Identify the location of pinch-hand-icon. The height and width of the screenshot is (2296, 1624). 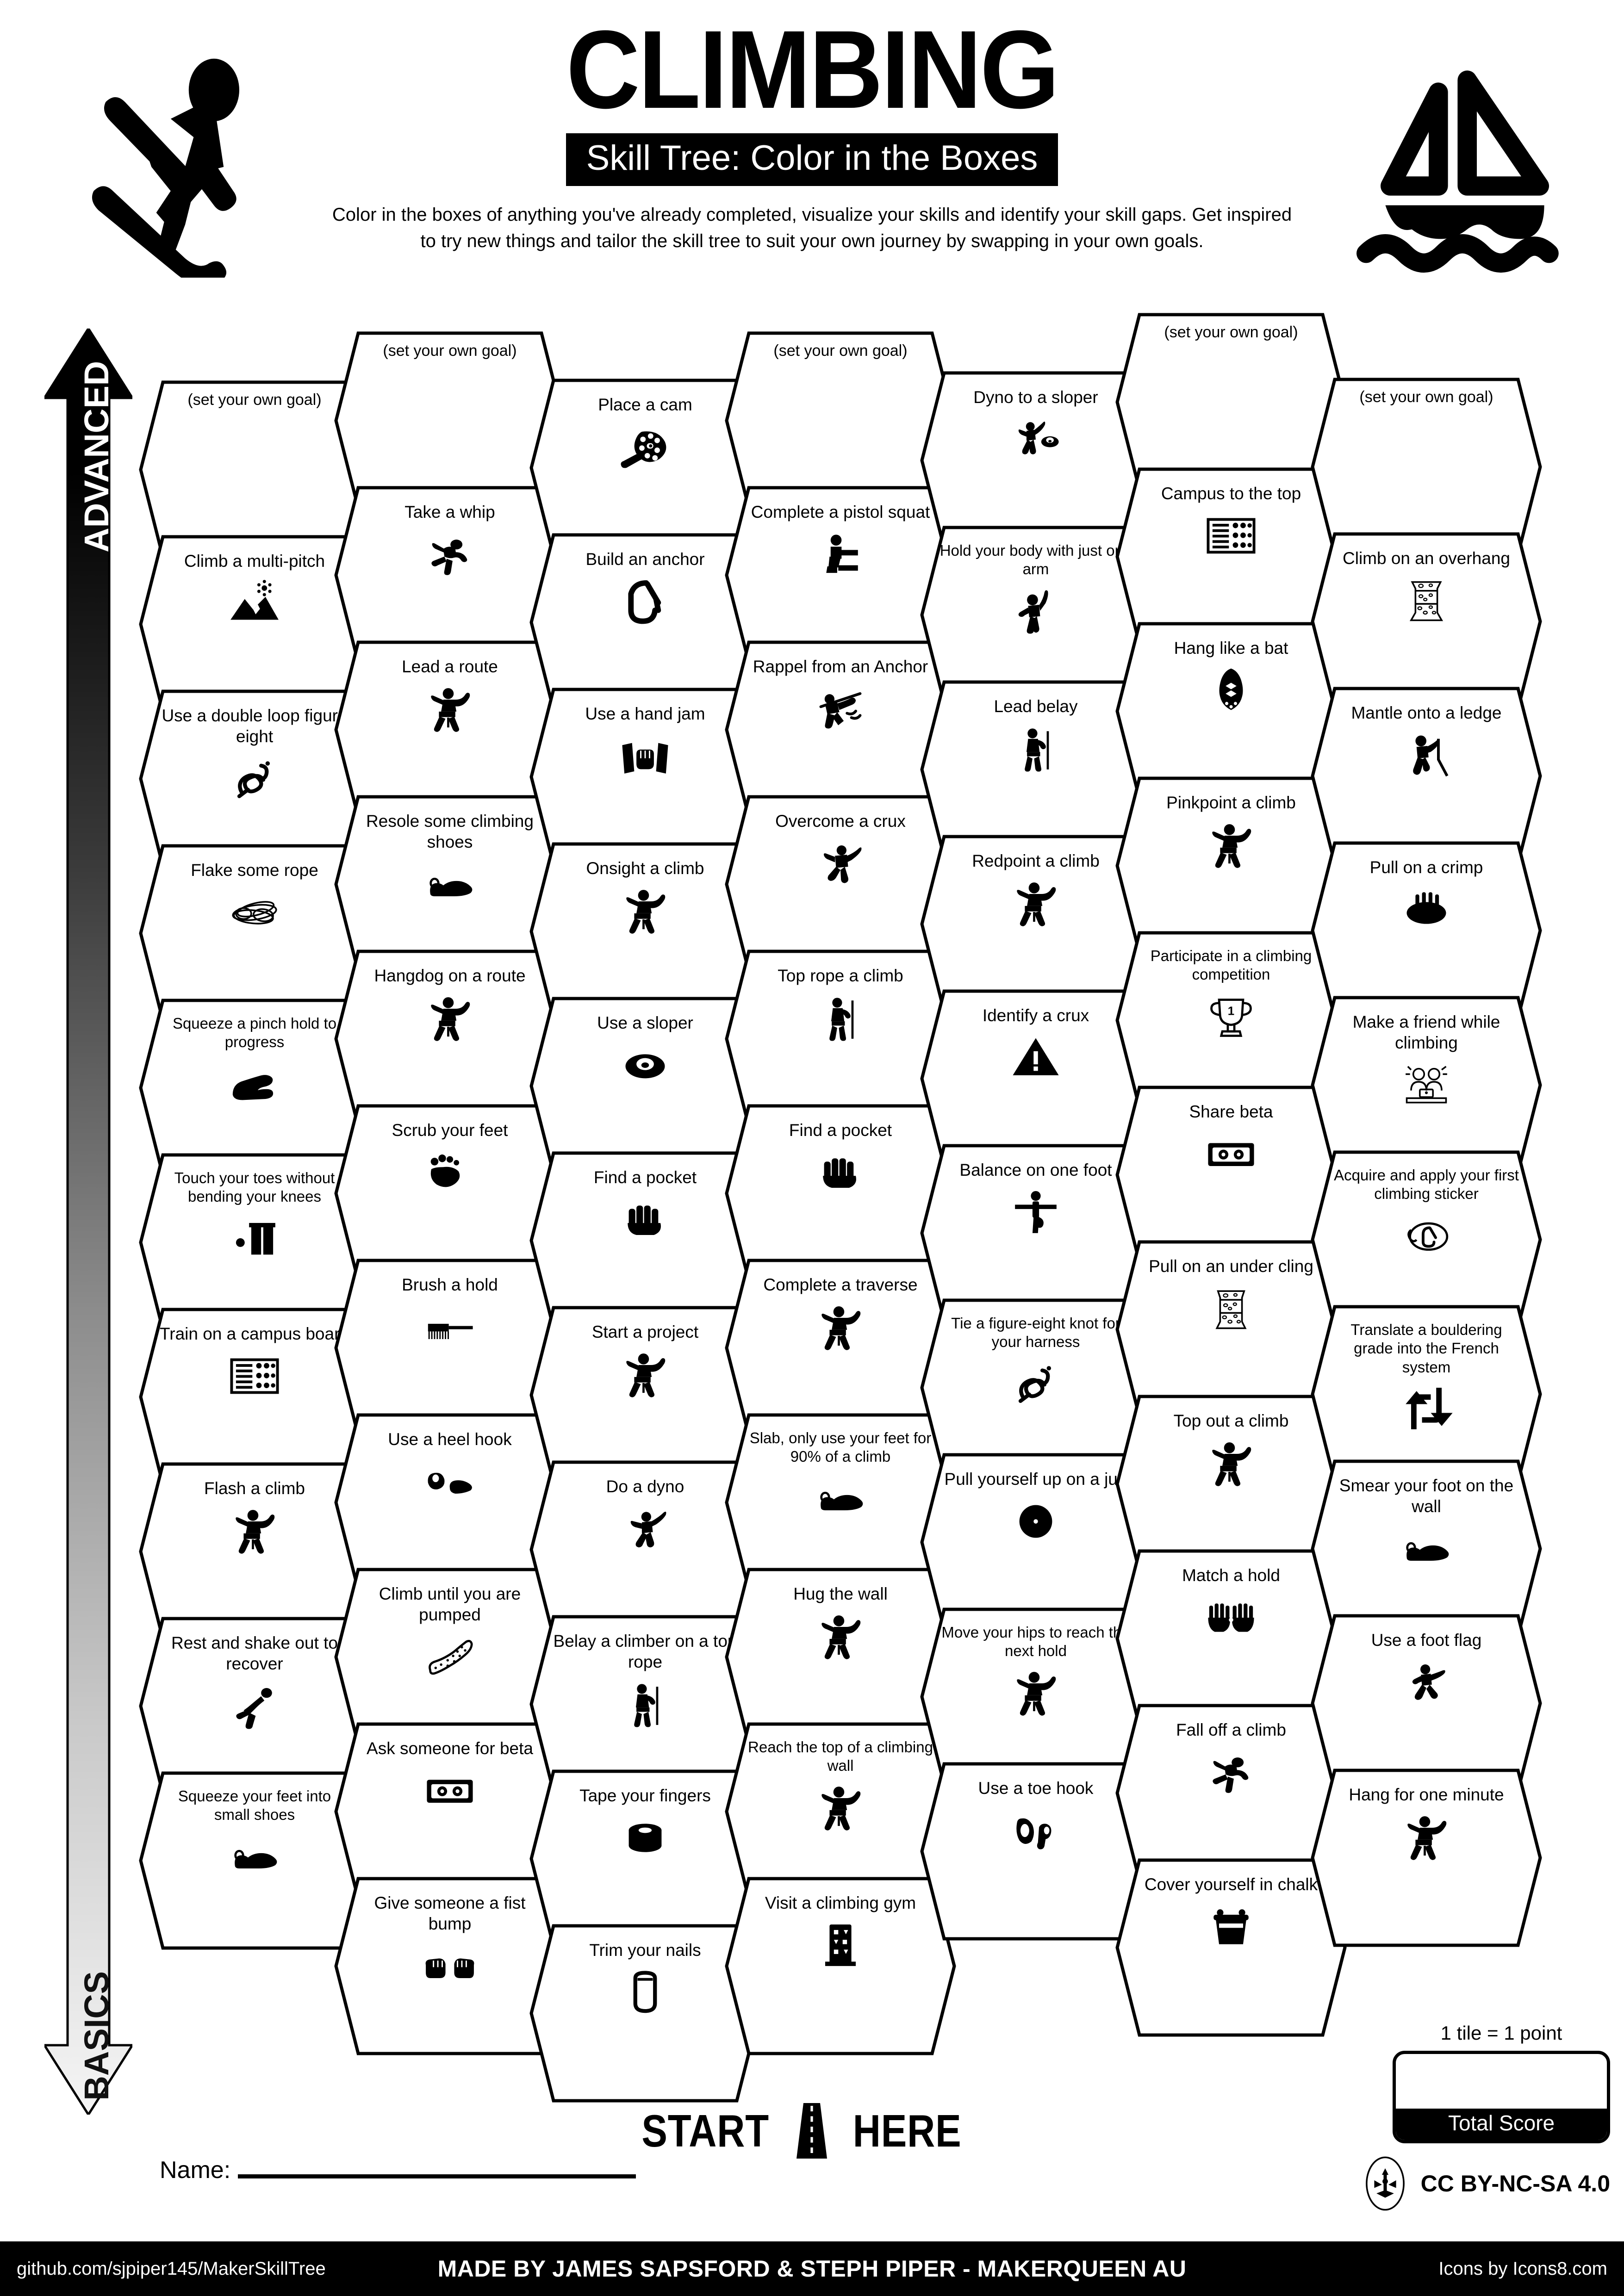
(254, 1084).